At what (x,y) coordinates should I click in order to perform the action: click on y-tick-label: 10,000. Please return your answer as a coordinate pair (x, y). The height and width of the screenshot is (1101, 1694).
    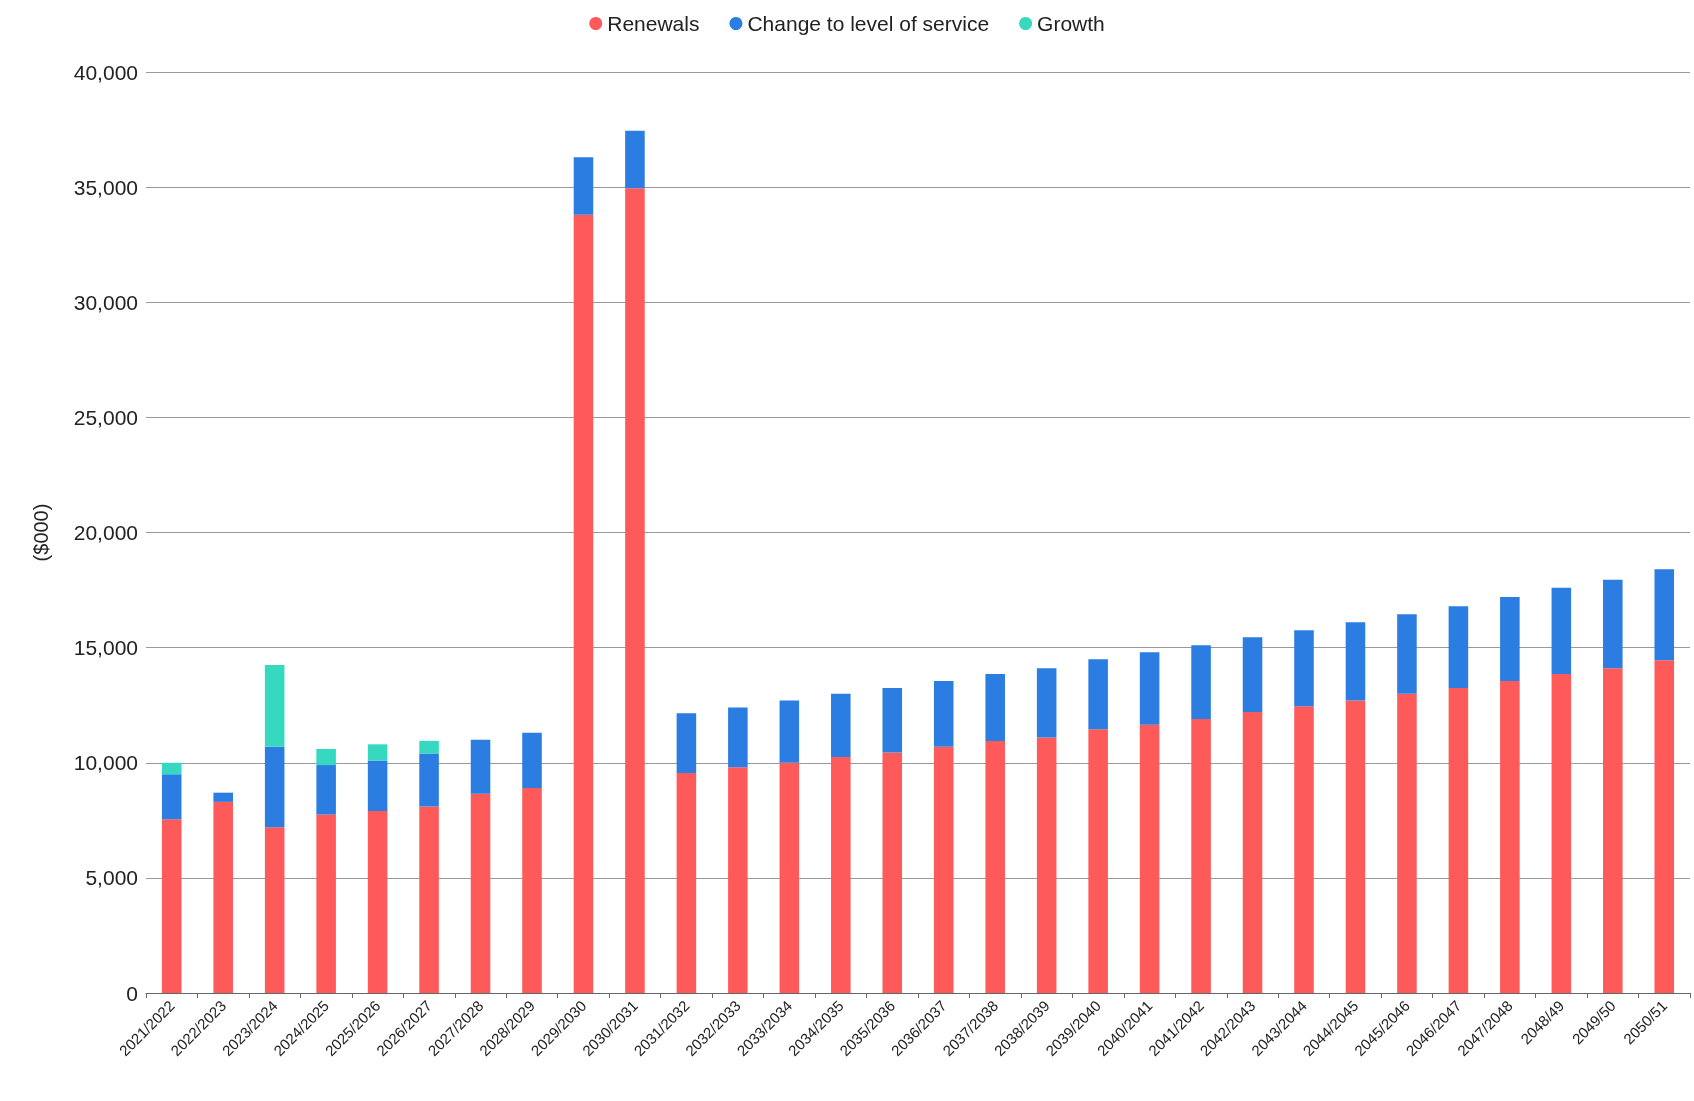
    Looking at the image, I should click on (105, 763).